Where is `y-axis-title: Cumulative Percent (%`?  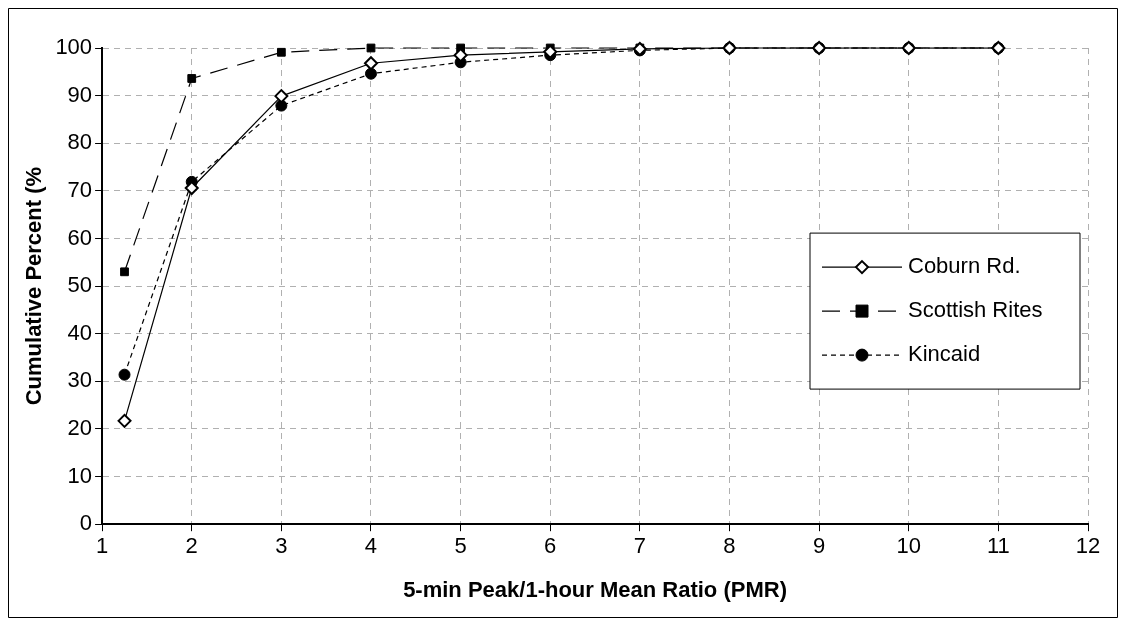
y-axis-title: Cumulative Percent (% is located at coordinates (34, 286).